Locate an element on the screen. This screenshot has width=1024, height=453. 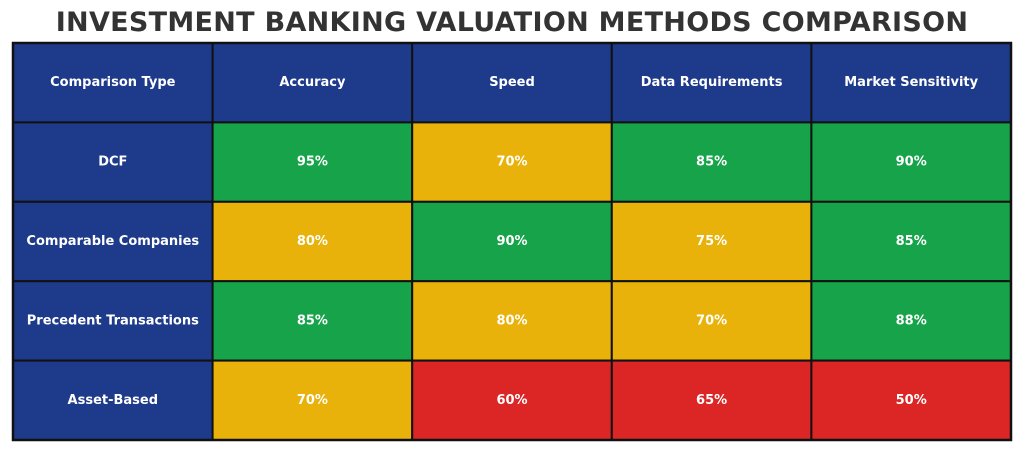
value-label: 60% is located at coordinates (511, 400).